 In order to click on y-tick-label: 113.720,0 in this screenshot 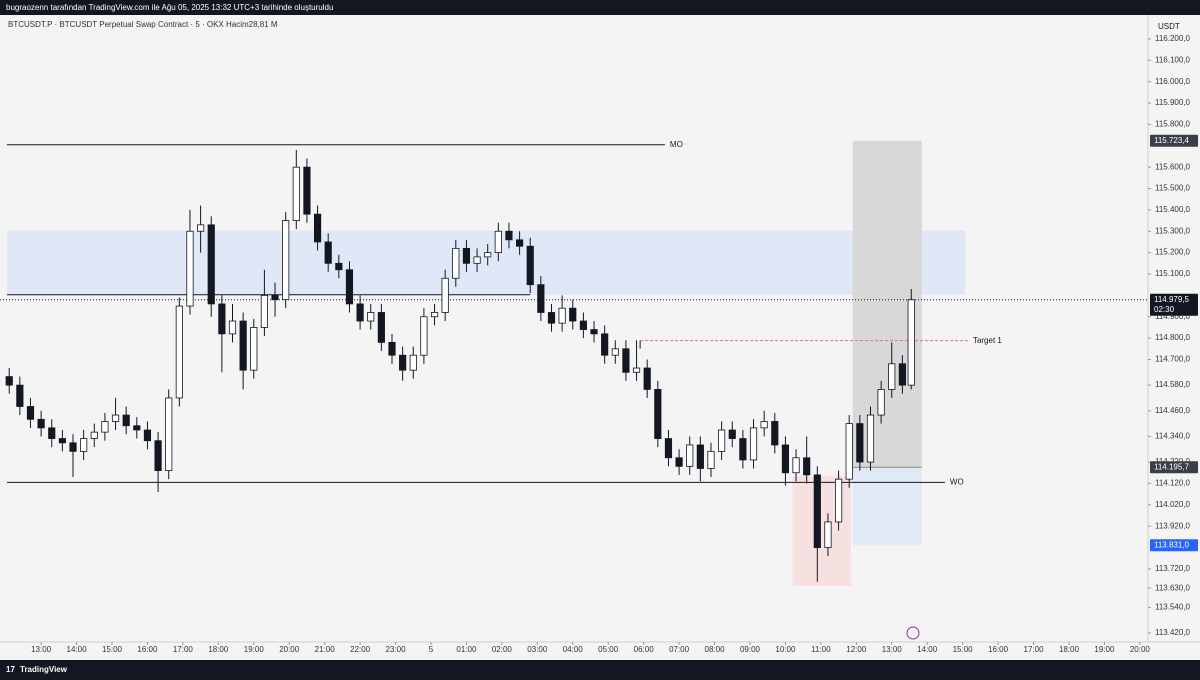, I will do `click(1173, 568)`.